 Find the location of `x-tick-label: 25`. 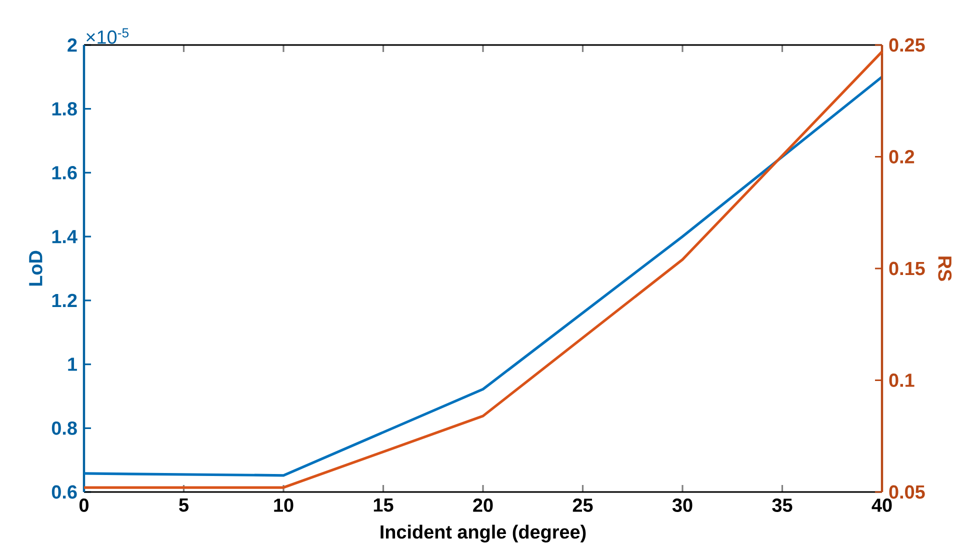

x-tick-label: 25 is located at coordinates (582, 505).